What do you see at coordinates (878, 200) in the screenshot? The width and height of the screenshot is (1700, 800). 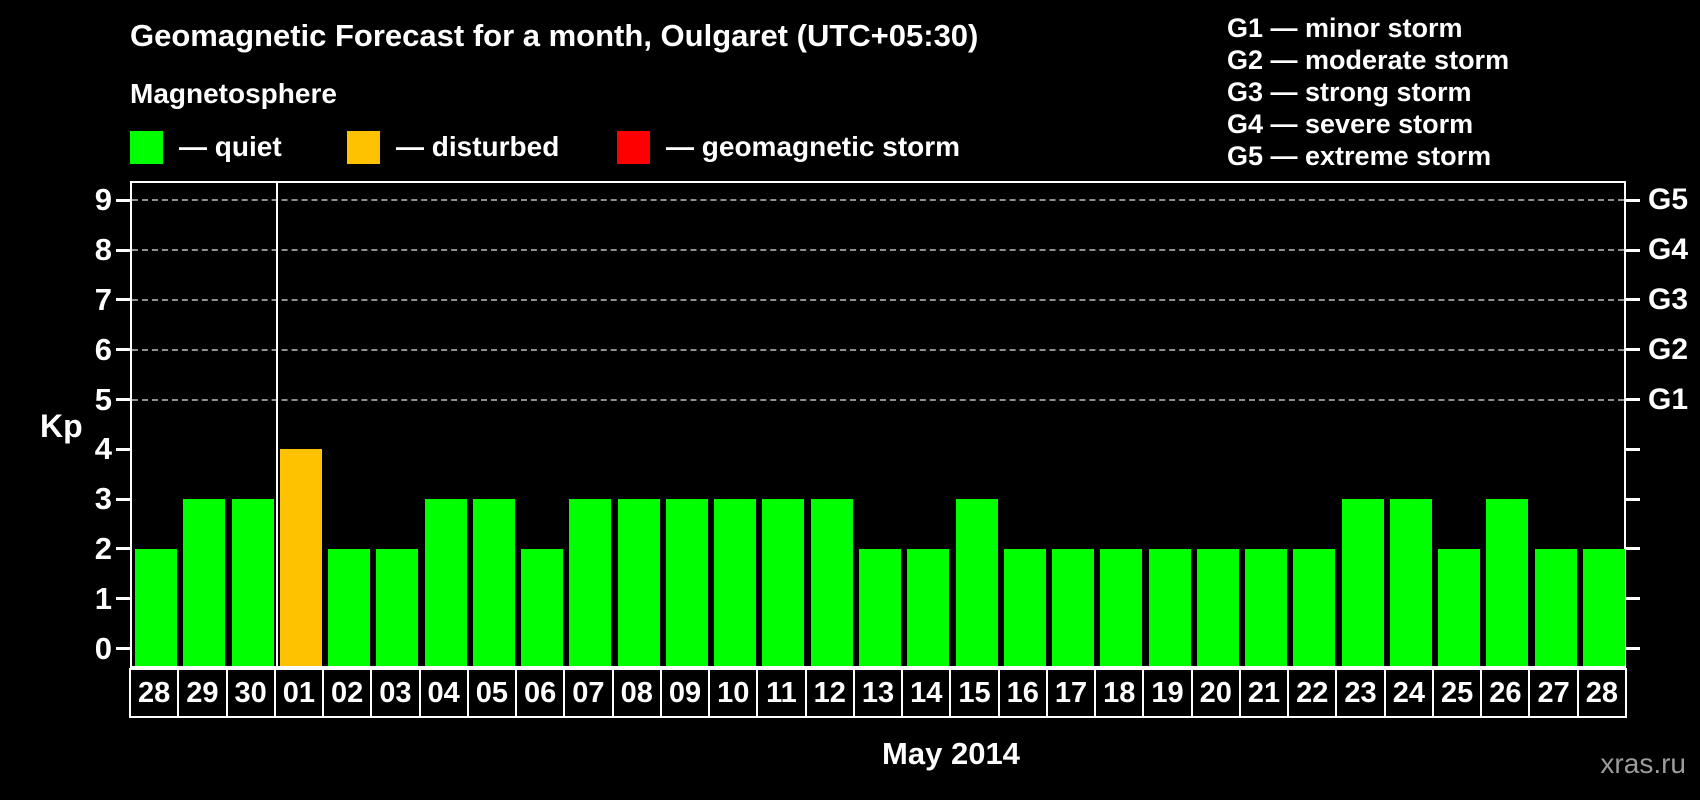 I see `gridline-kp9` at bounding box center [878, 200].